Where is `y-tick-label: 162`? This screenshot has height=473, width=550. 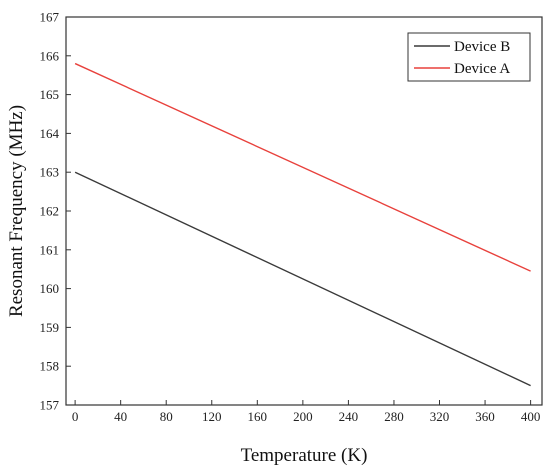 y-tick-label: 162 is located at coordinates (50, 211).